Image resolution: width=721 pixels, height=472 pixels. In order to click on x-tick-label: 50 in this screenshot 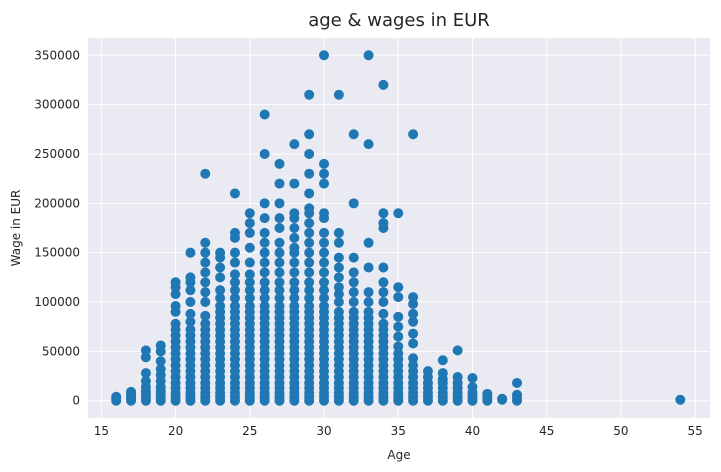, I will do `click(620, 431)`.